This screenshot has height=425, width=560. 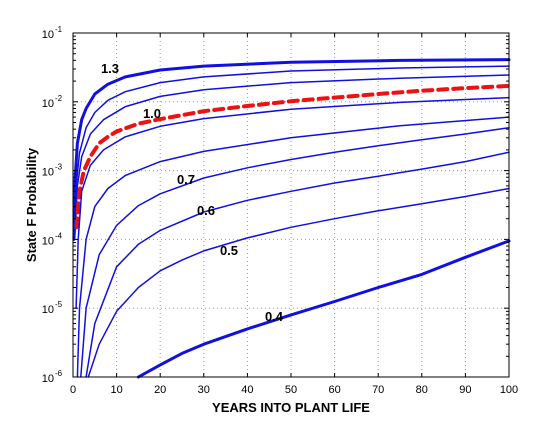 I want to click on x-axis-label: YEARS INTO PLANT LIFE, so click(x=291, y=407).